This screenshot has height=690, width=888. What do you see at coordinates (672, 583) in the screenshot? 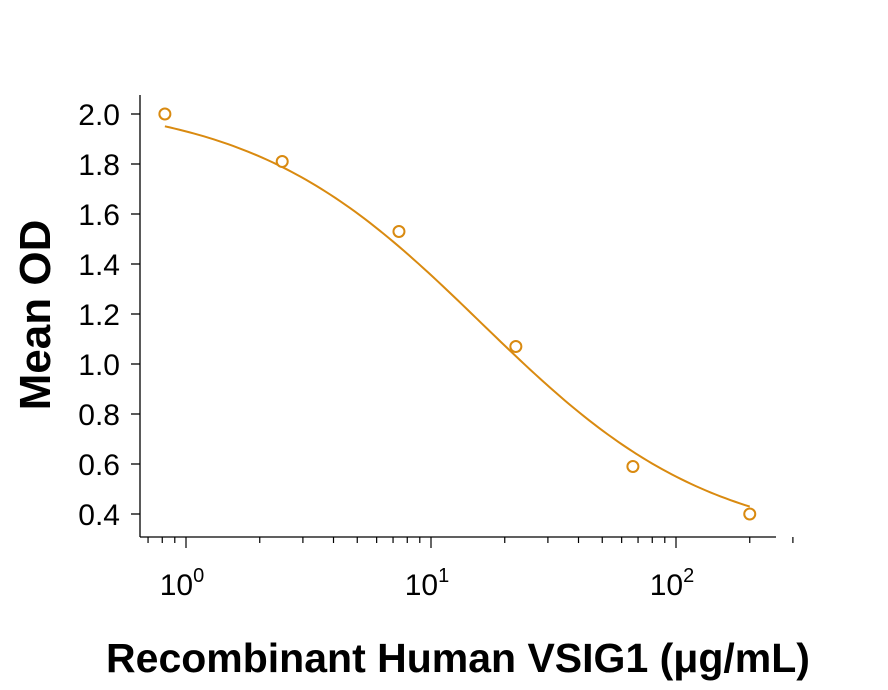
I see `x-tick-label: 10²` at bounding box center [672, 583].